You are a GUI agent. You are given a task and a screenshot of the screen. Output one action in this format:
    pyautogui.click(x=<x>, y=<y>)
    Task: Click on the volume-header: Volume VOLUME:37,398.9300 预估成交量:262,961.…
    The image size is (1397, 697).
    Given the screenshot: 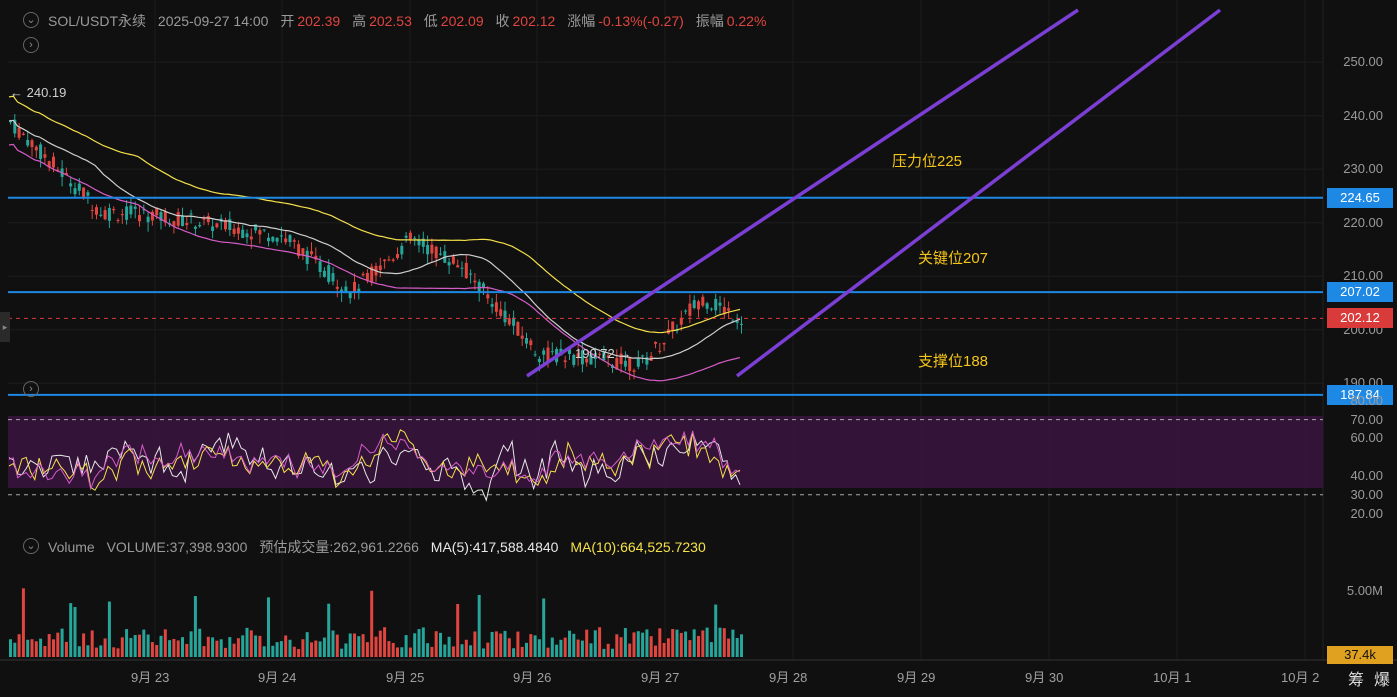 What is the action you would take?
    pyautogui.click(x=377, y=547)
    